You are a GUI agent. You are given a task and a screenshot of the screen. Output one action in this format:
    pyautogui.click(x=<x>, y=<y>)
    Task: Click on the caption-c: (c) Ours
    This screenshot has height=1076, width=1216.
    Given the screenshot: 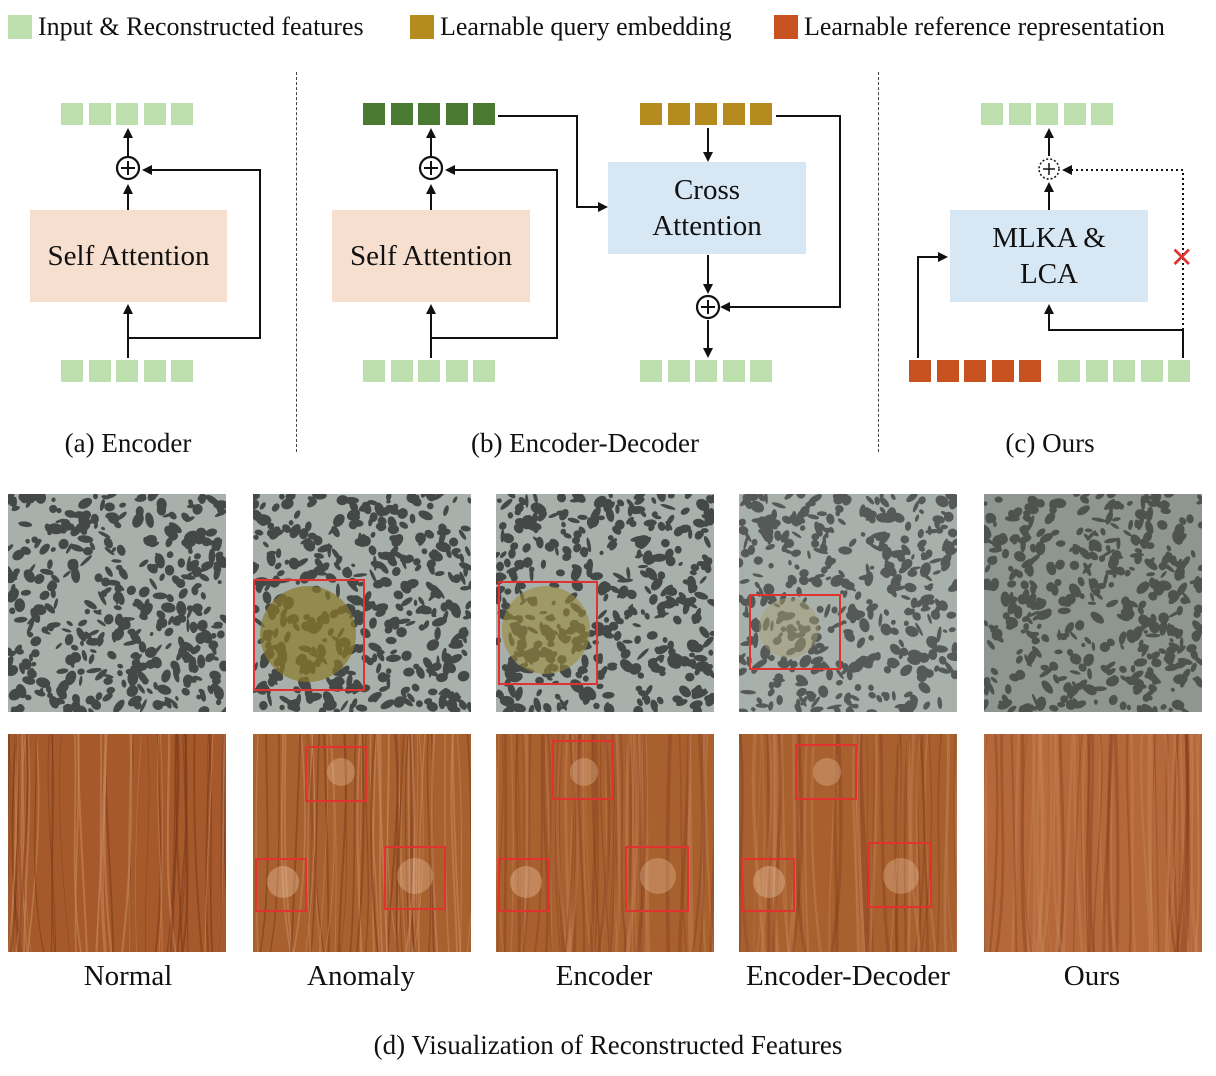 What is the action you would take?
    pyautogui.click(x=1050, y=443)
    